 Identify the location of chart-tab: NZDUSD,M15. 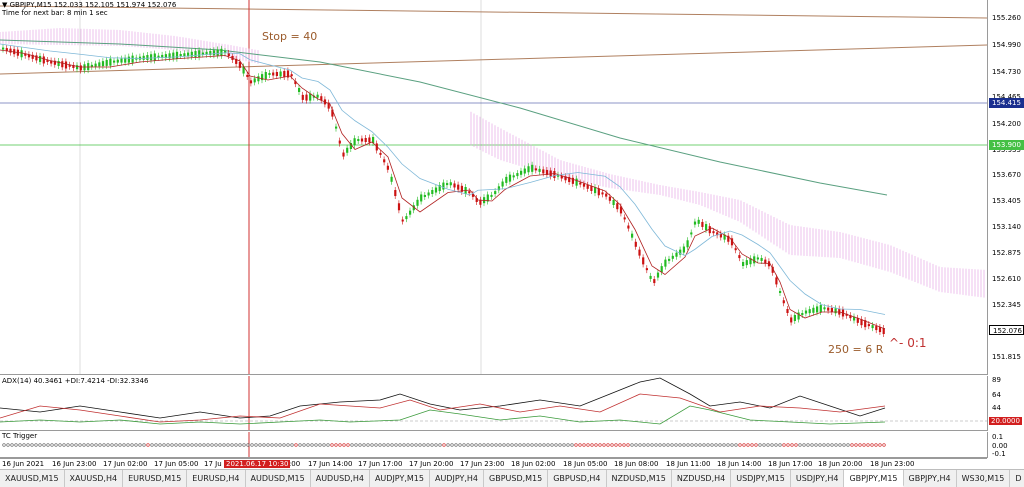
(639, 478).